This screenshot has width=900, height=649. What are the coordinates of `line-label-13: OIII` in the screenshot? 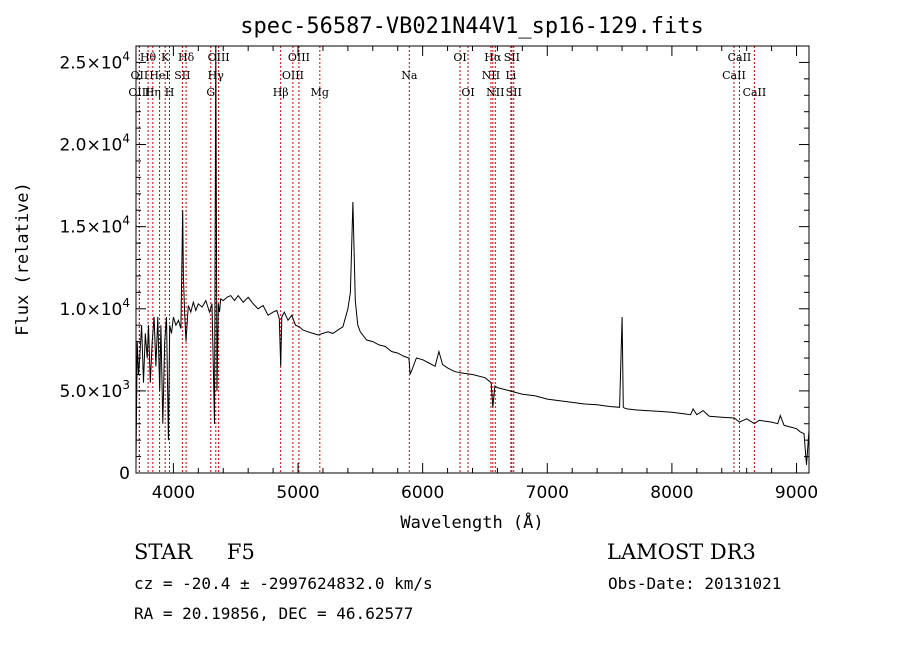 It's located at (293, 75).